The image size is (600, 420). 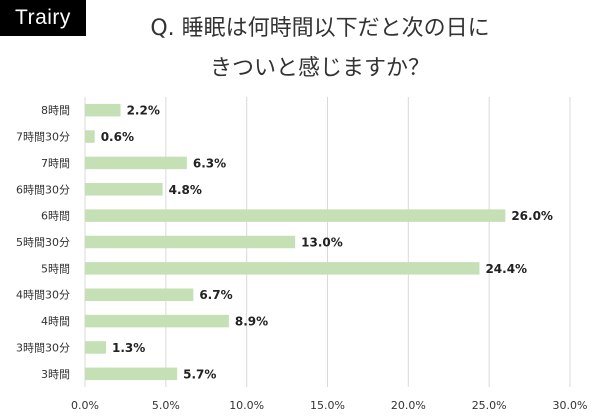 I want to click on data-label: 6.3%, so click(x=209, y=163).